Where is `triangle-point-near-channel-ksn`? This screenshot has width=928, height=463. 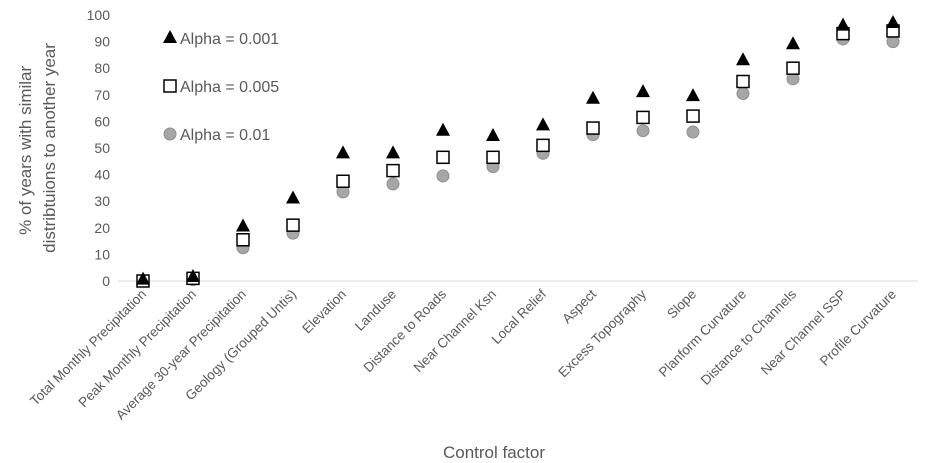 triangle-point-near-channel-ksn is located at coordinates (493, 135).